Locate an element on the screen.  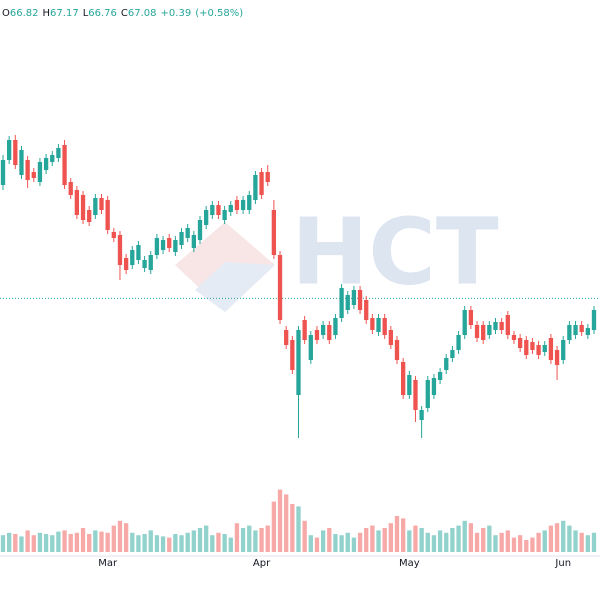
watermark: HCT is located at coordinates (395, 251).